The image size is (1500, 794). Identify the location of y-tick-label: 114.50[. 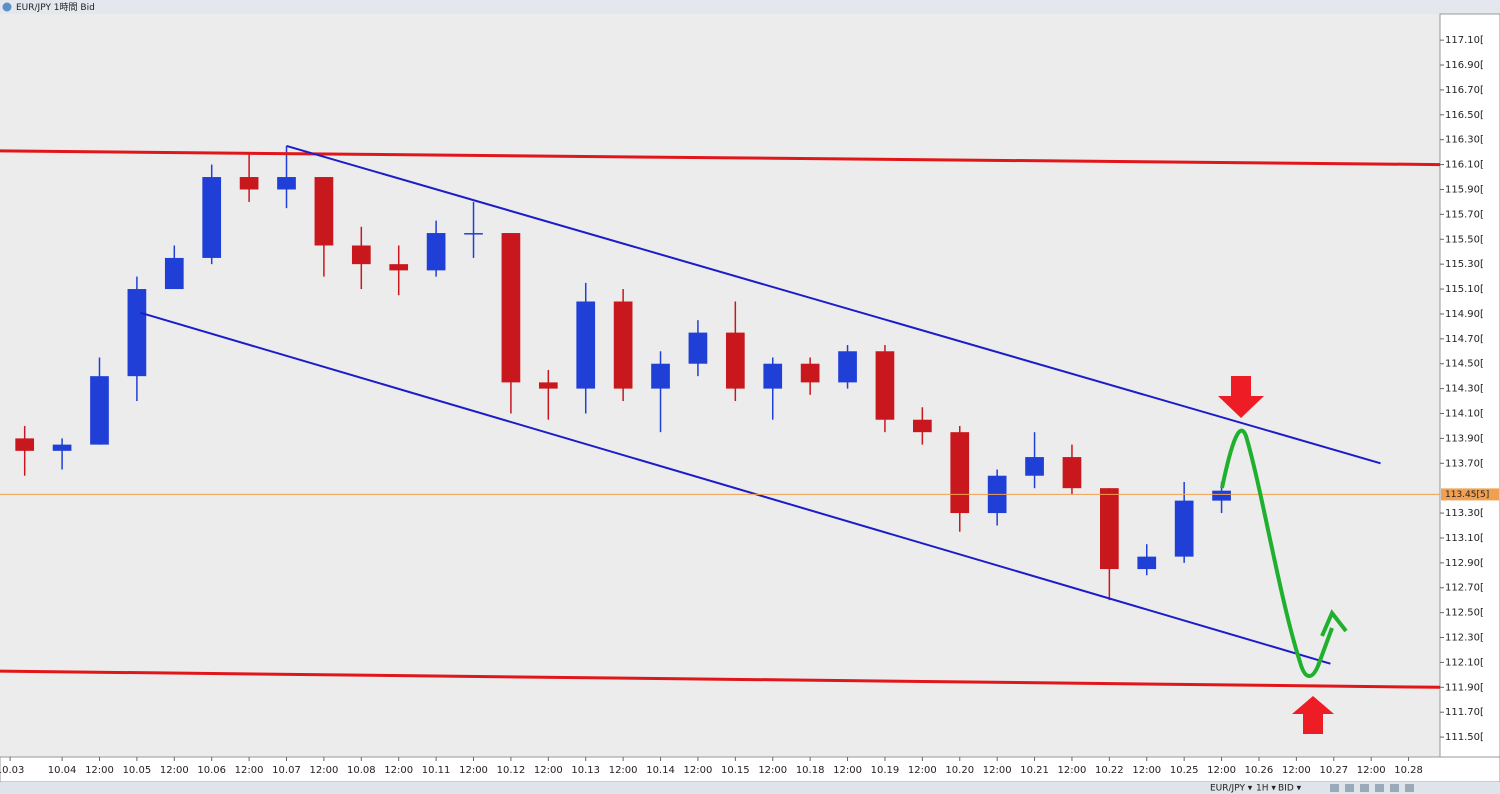
(1464, 364).